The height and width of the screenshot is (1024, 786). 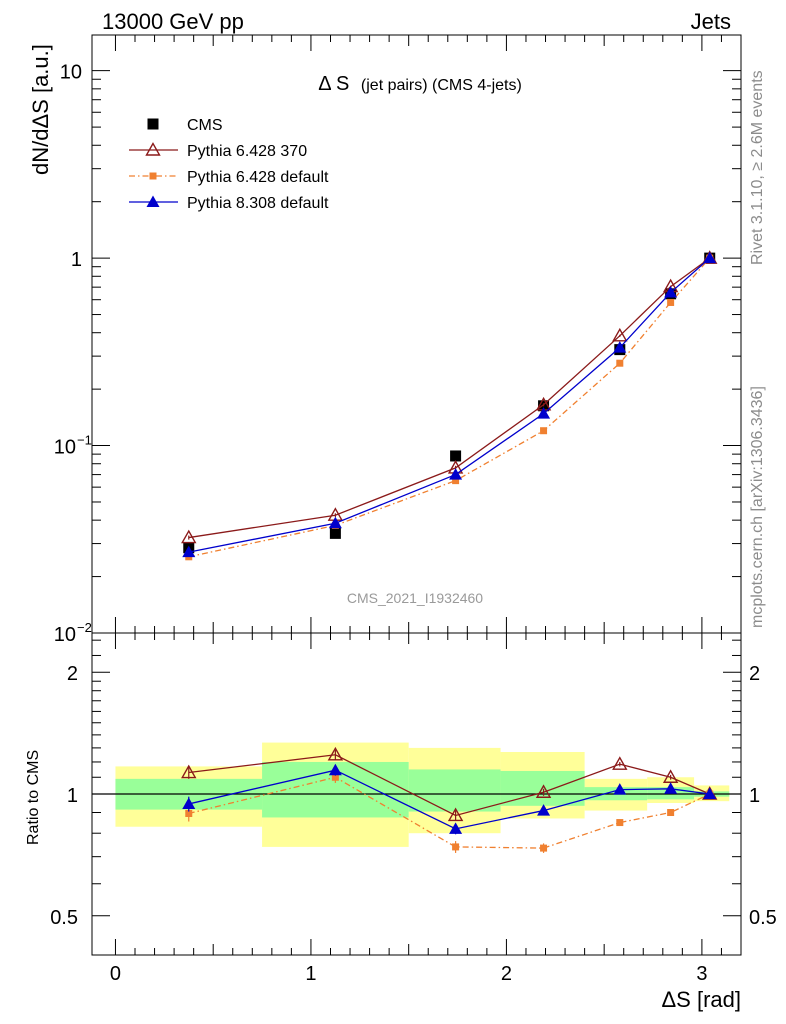 What do you see at coordinates (84, 627) in the screenshot?
I see `main-ytick-exponent: −2` at bounding box center [84, 627].